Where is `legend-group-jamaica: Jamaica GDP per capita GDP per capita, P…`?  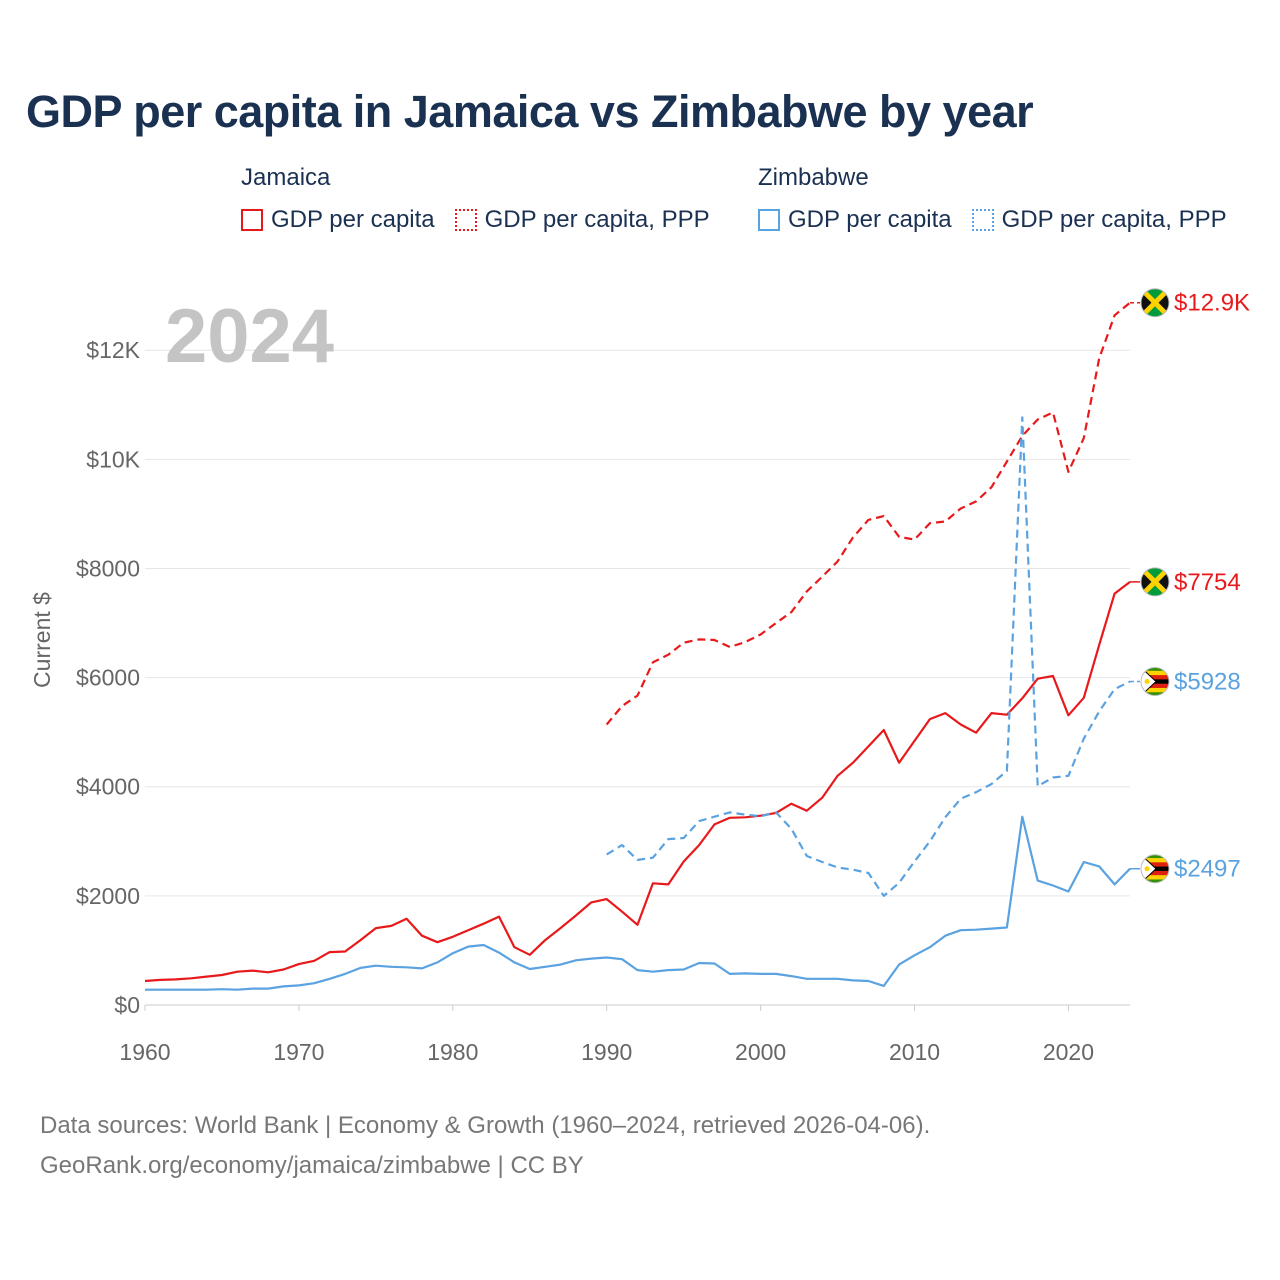
legend-group-jamaica: Jamaica GDP per capita GDP per capita, P… is located at coordinates (485, 199).